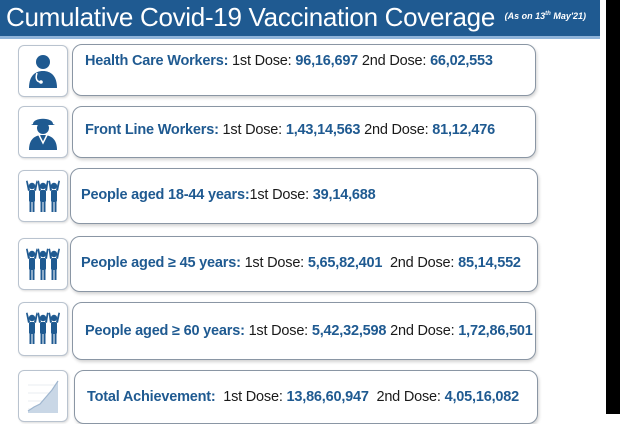 The width and height of the screenshot is (620, 424). I want to click on dose1-value: 5,42,32,598, so click(349, 331).